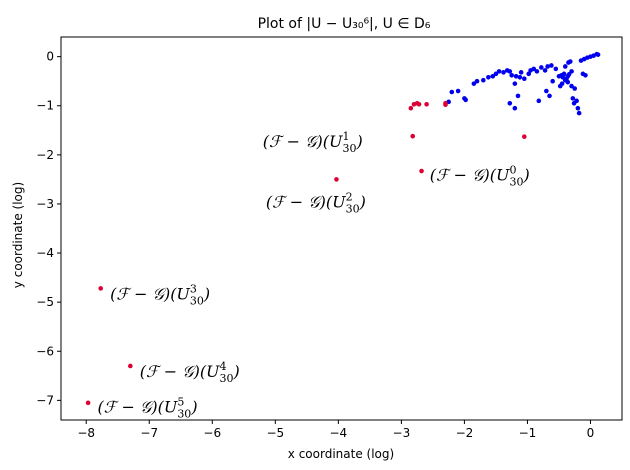 The width and height of the screenshot is (630, 470). I want to click on x-axis-ticks: −8 −7 −6 −5 −4 −3 −2 −1 0, so click(335, 430).